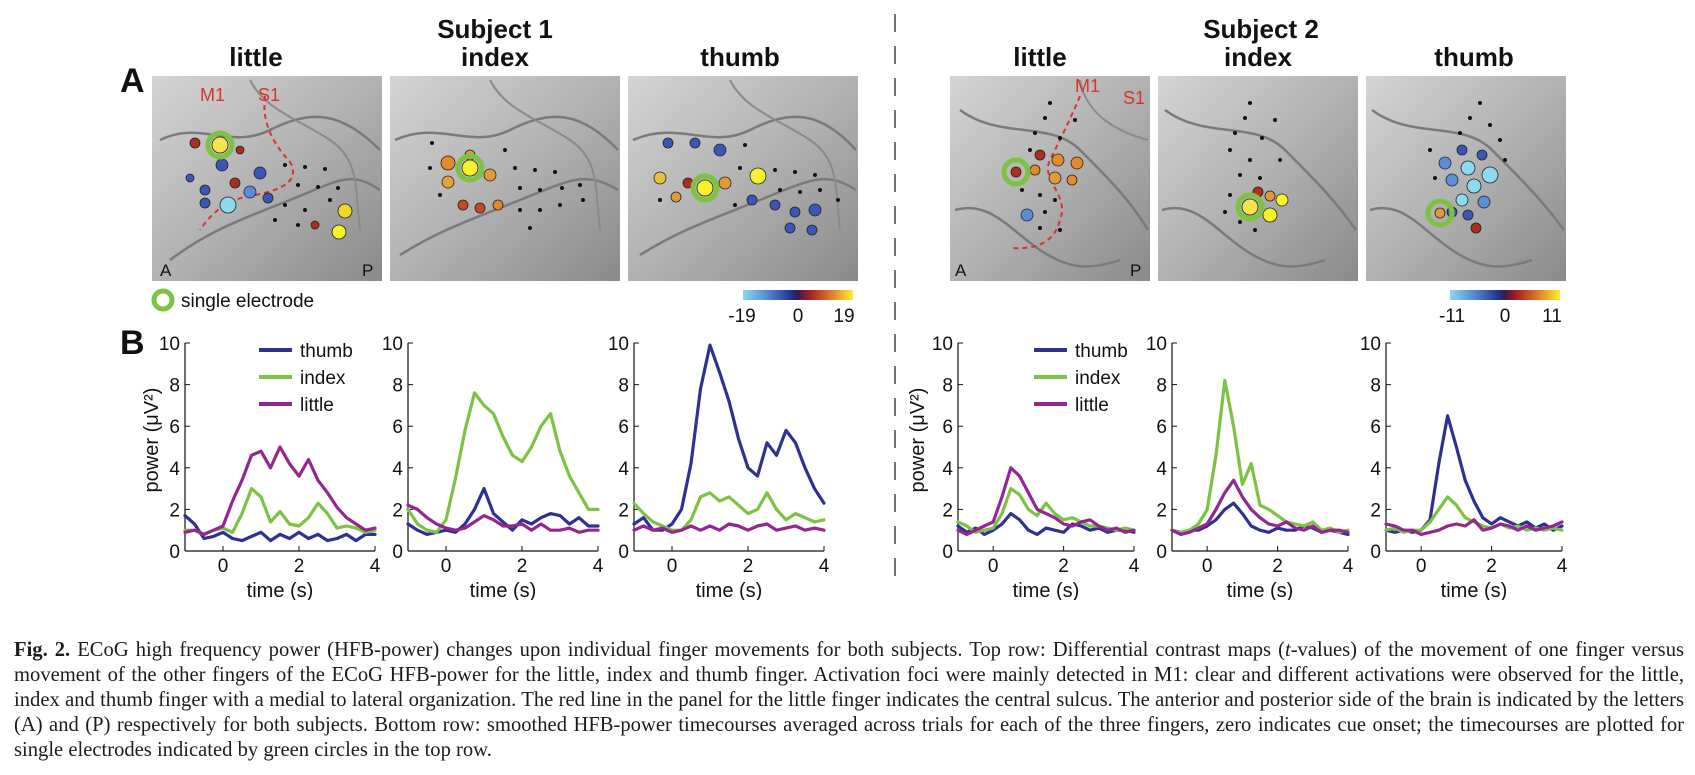  I want to click on caption-label: Fig. 2., so click(42, 650).